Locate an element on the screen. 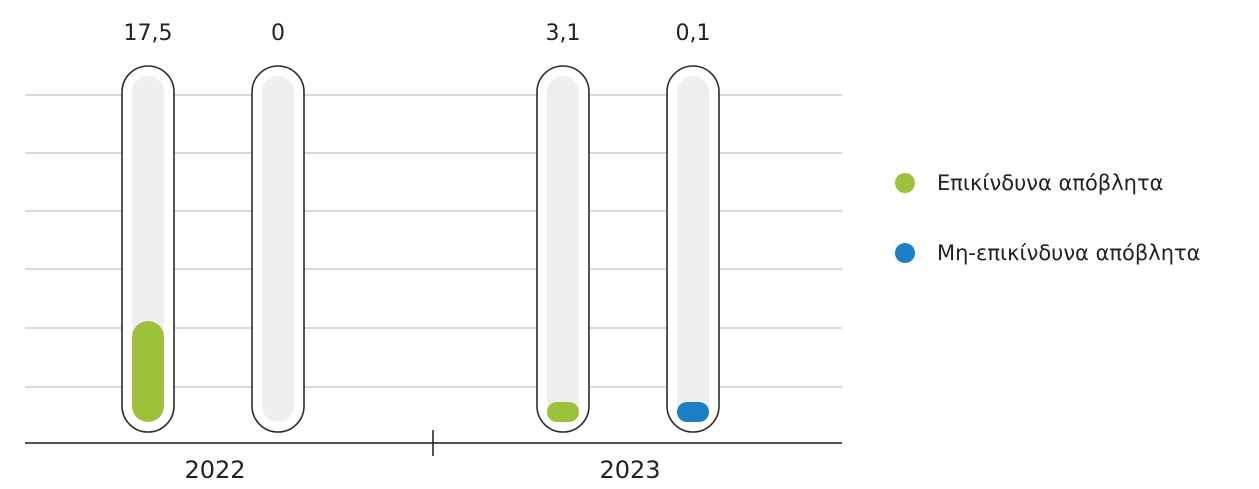  legend-label-non-hazardous: Μη-επικίνδυνα απόβλητα is located at coordinates (1069, 253).